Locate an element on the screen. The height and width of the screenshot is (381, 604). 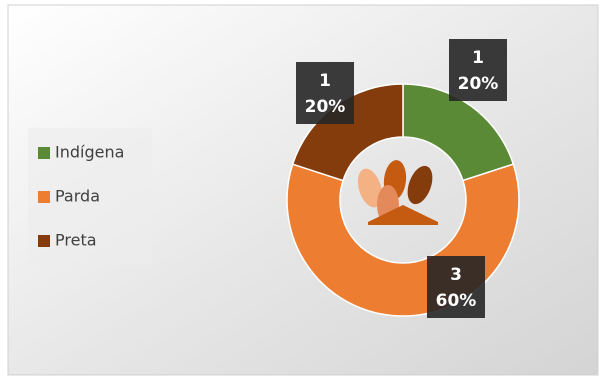
legend-label: Parda is located at coordinates (77, 196).